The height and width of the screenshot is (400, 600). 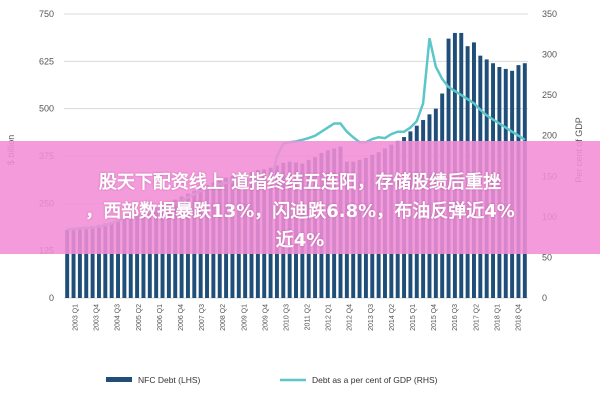 I want to click on x-tick-label: 2014 Q2, so click(x=392, y=317).